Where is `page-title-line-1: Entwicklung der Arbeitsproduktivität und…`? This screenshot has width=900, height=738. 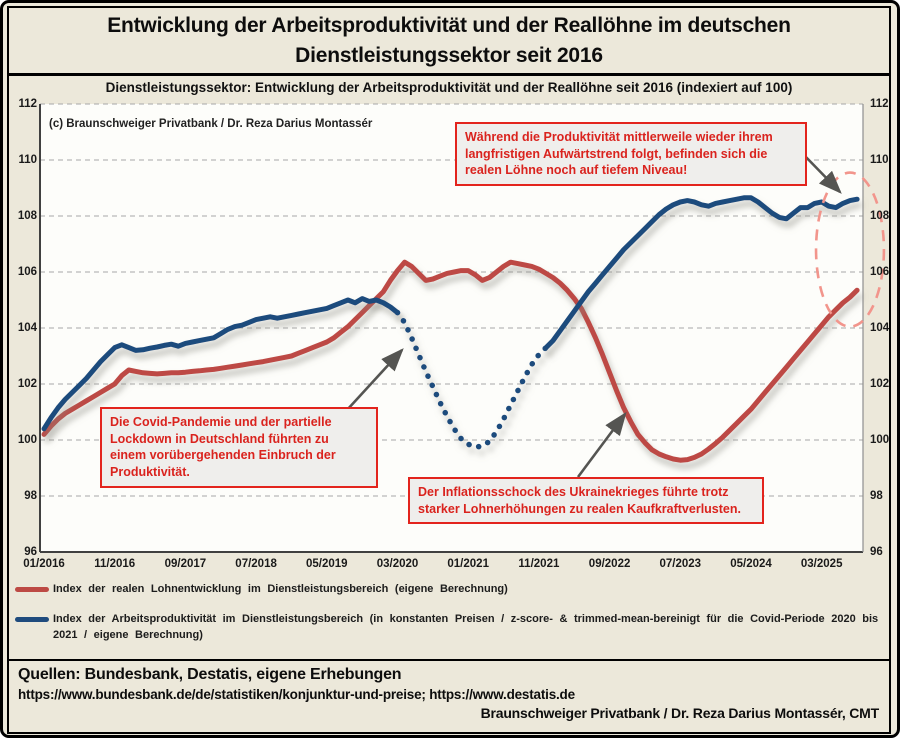 page-title-line-1: Entwicklung der Arbeitsproduktivität und… is located at coordinates (449, 25).